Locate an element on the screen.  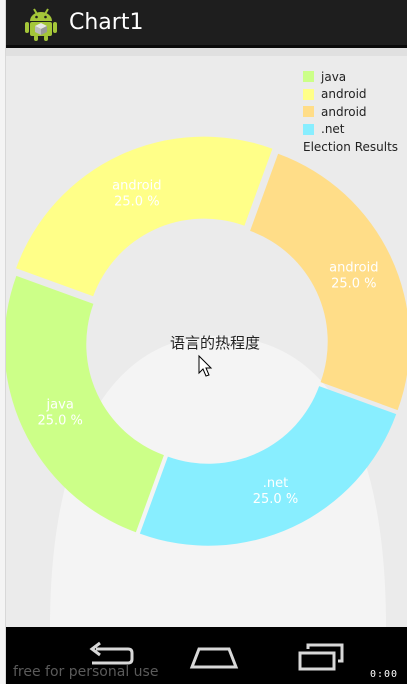
recents-icon is located at coordinates (321, 656).